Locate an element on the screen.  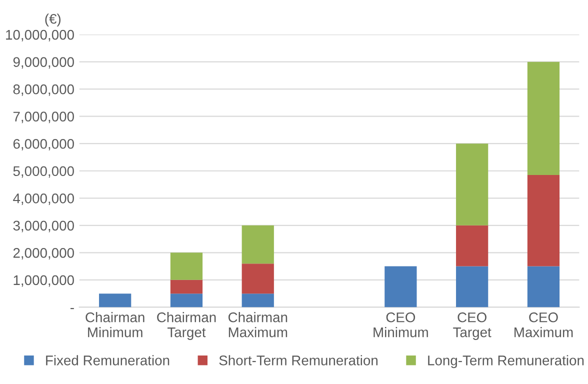
x-tick-label: Chairman Maximum is located at coordinates (258, 325).